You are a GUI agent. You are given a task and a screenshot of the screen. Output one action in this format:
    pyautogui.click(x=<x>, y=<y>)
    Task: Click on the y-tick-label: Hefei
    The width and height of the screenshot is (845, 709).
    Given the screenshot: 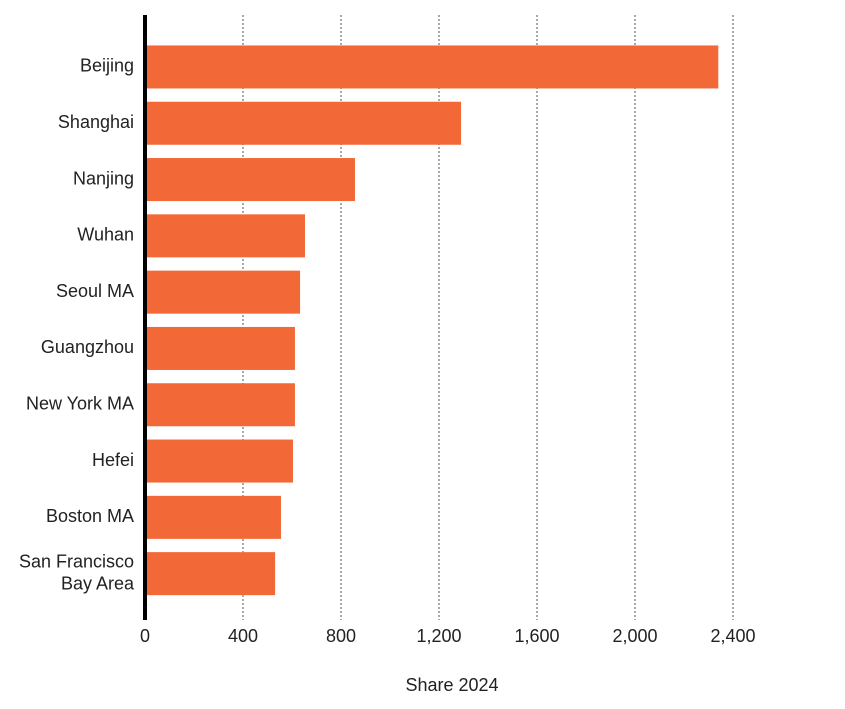 What is the action you would take?
    pyautogui.click(x=113, y=460)
    